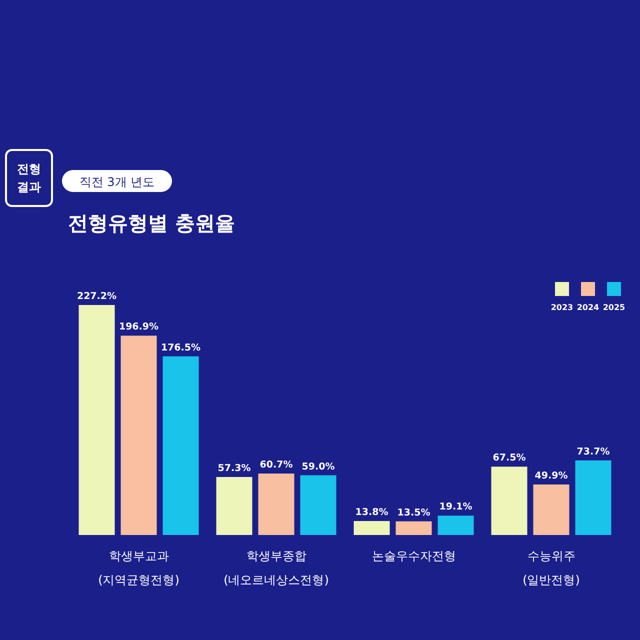 The height and width of the screenshot is (640, 640). Describe the element at coordinates (181, 348) in the screenshot. I see `data-label: 176.5%` at that location.